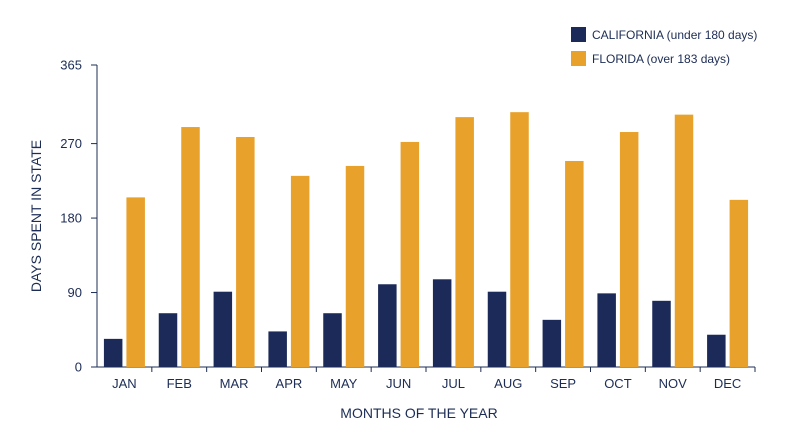 Image resolution: width=800 pixels, height=447 pixels. Describe the element at coordinates (434, 379) in the screenshot. I see `x-ticks: JAN FEB MAR APR MAY JUN JUL AUG SEP OCT NOV DEC` at that location.